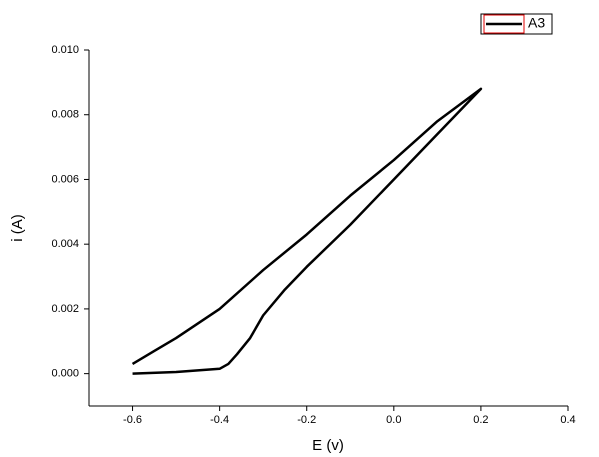 The width and height of the screenshot is (599, 457). I want to click on legend-swatch-frame, so click(504, 24).